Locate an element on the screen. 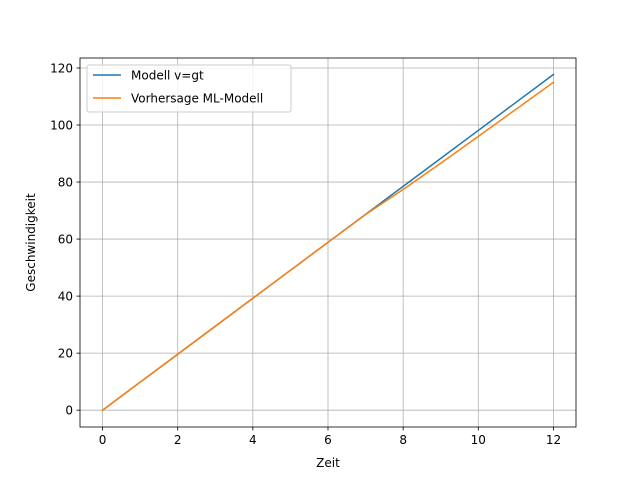 The height and width of the screenshot is (480, 640). x-tick-label: 2 is located at coordinates (178, 440).